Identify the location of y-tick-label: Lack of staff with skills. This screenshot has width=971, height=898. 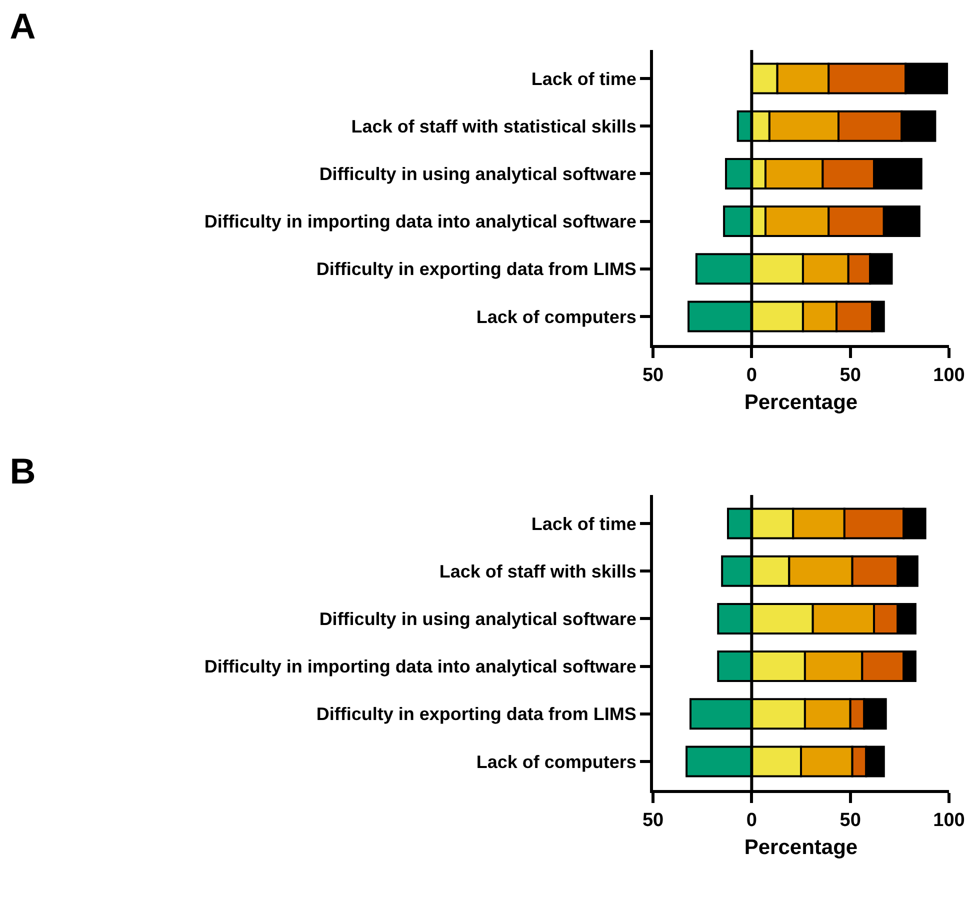
(537, 571).